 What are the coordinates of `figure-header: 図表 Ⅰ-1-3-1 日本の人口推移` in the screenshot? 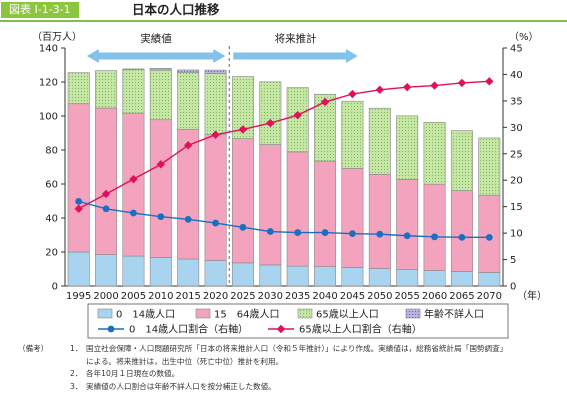 It's located at (283, 11).